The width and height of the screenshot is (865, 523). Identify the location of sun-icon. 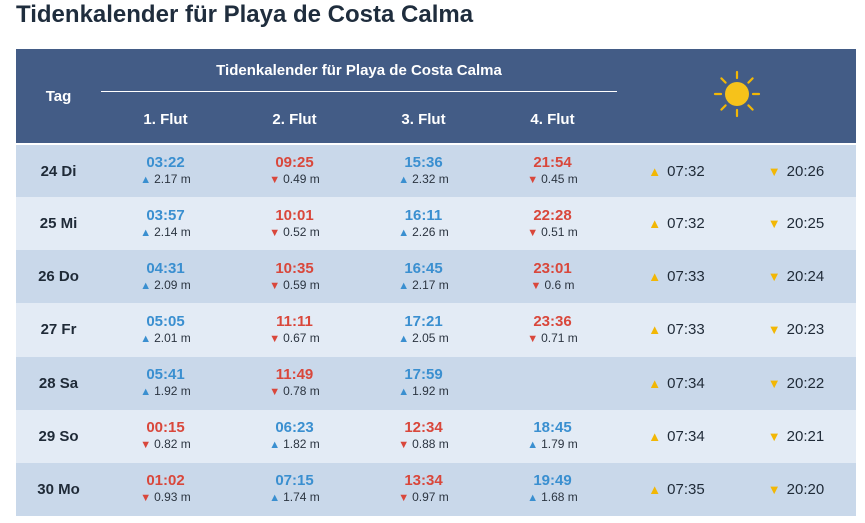
(736, 93).